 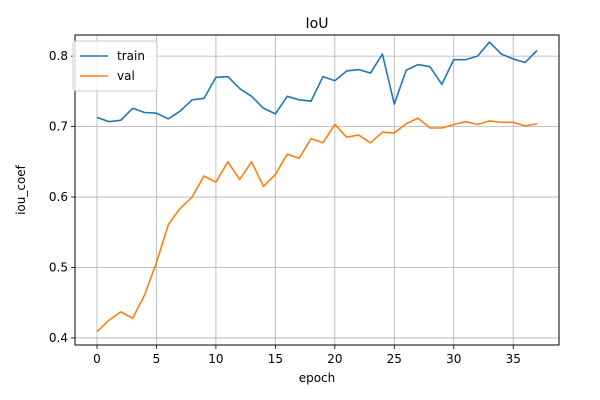 What do you see at coordinates (58, 268) in the screenshot?
I see `y-tick-label: 0.5` at bounding box center [58, 268].